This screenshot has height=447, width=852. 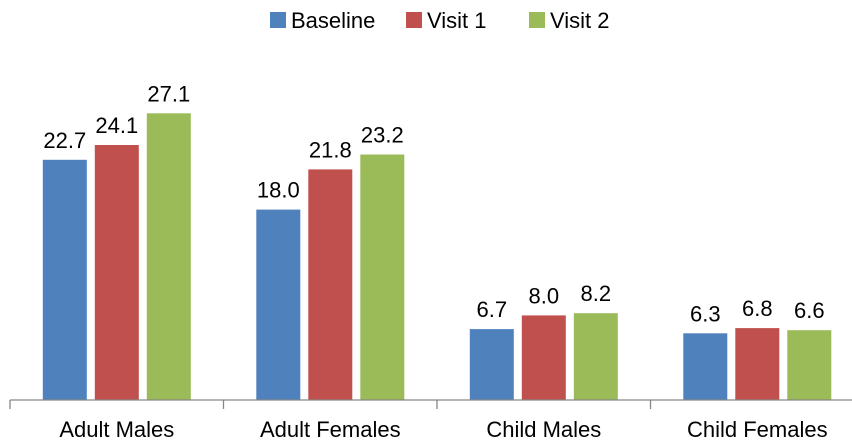 I want to click on data-label-visit-1-adult-males: 24.1, so click(x=116, y=125).